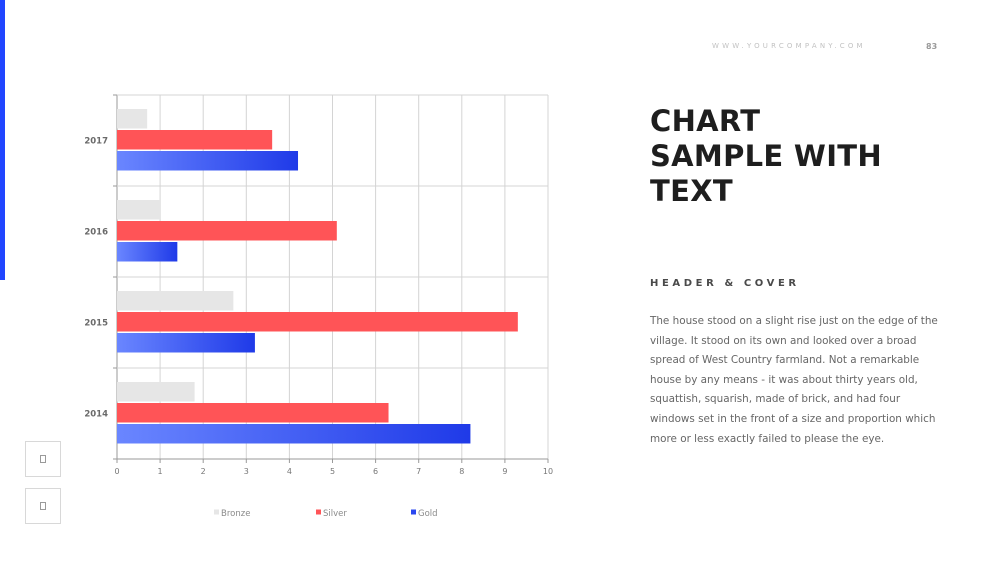  Describe the element at coordinates (766, 156) in the screenshot. I see `title-line-2: SAMPLE WITH` at that location.